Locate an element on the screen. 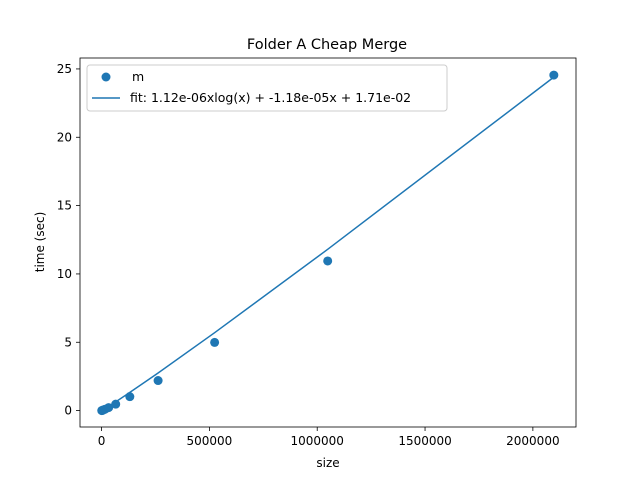 The height and width of the screenshot is (480, 640). x-tick-label: 0 is located at coordinates (102, 441).